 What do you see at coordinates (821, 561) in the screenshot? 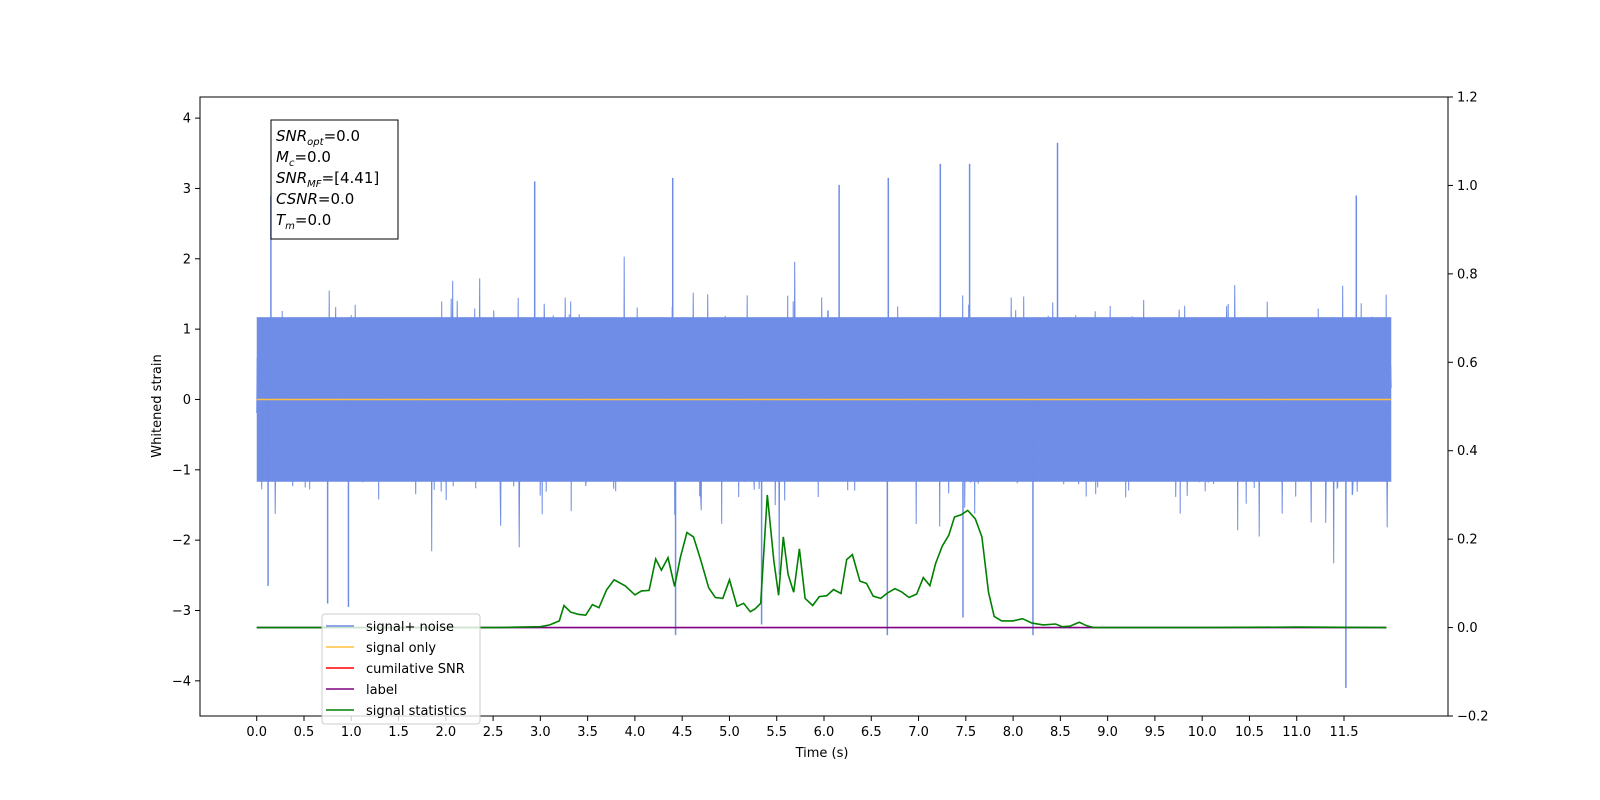
I see `series-signal-statistics` at bounding box center [821, 561].